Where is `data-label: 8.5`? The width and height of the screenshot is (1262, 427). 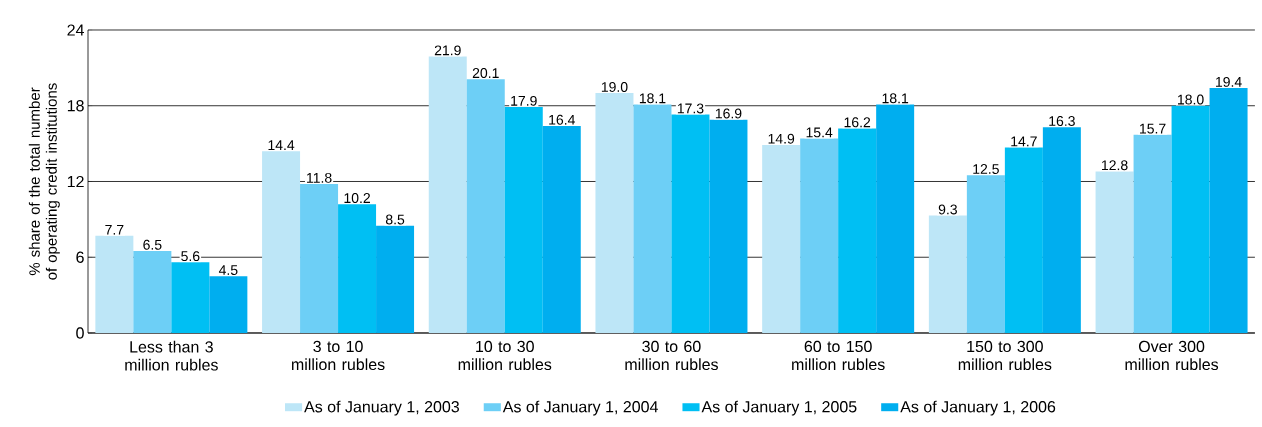
data-label: 8.5 is located at coordinates (395, 219).